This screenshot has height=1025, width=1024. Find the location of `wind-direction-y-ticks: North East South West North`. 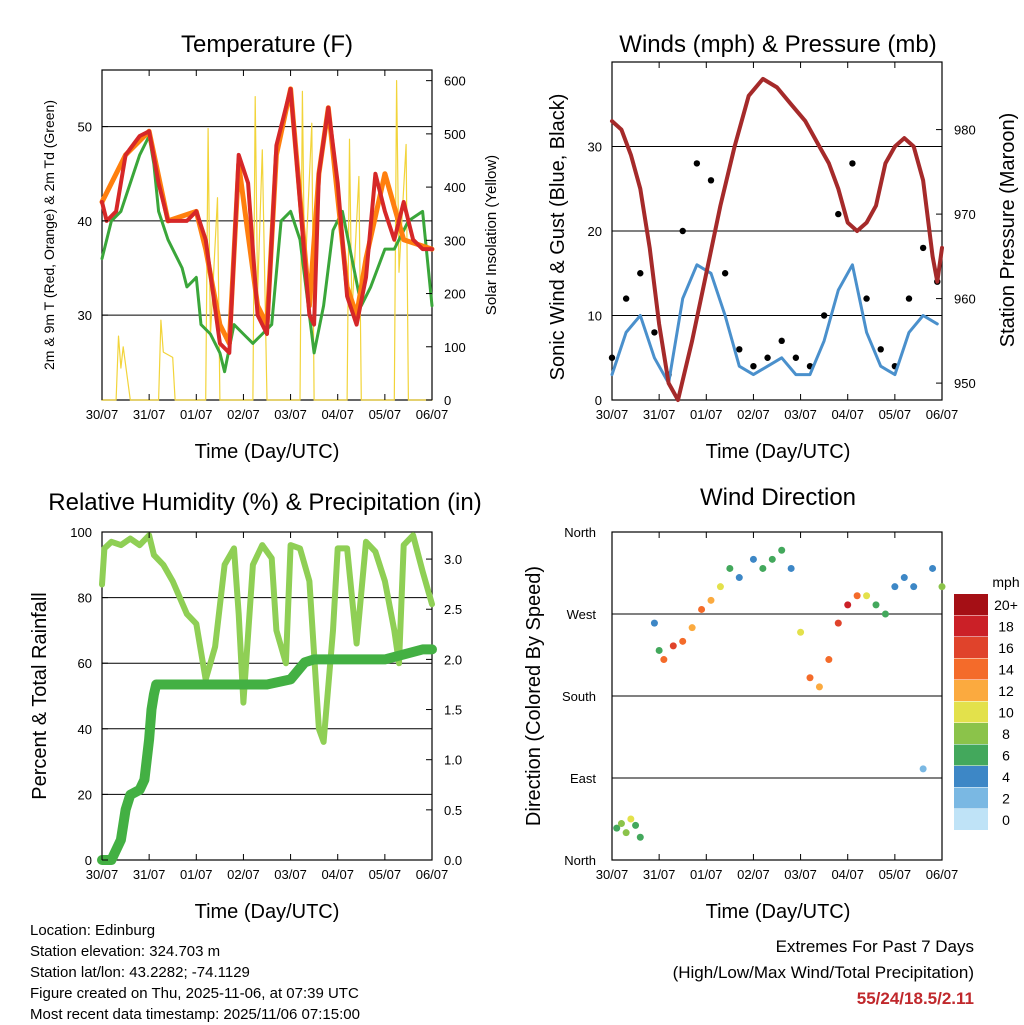

wind-direction-y-ticks: North East South West North is located at coordinates (579, 696).